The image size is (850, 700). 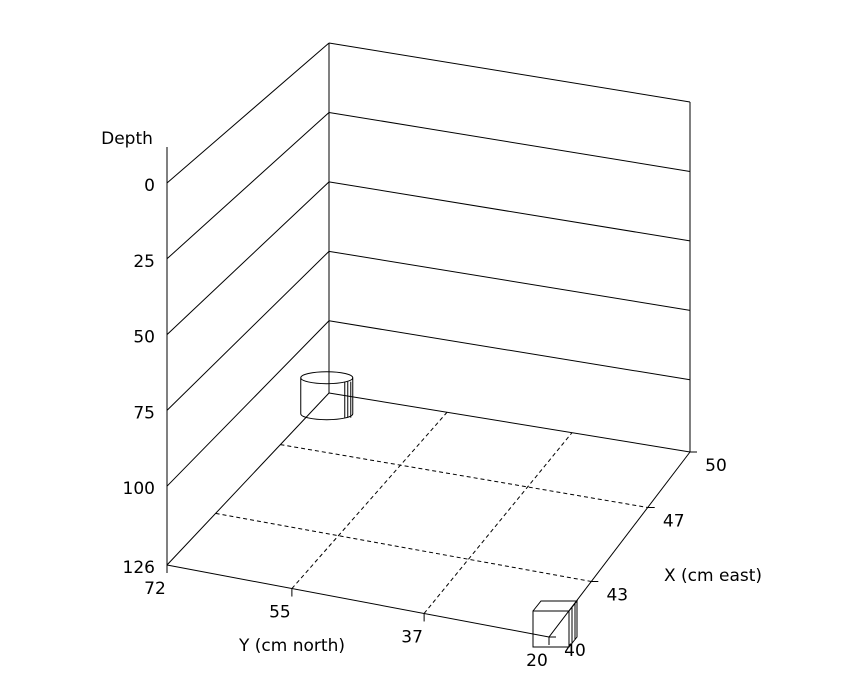 I want to click on x-tick-label: 40, so click(x=575, y=651).